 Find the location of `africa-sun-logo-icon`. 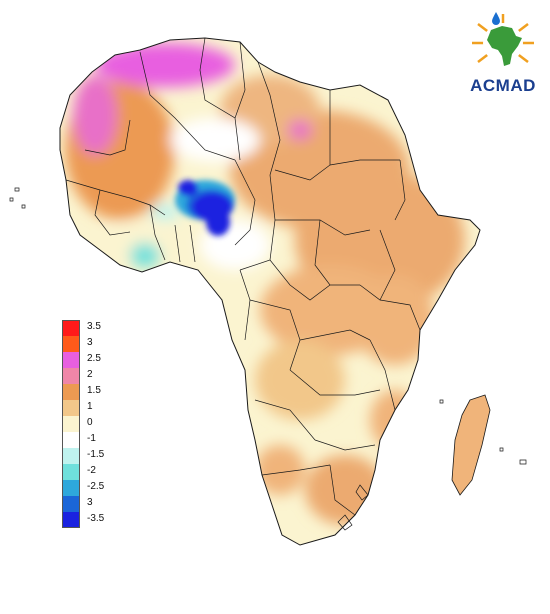

africa-sun-logo-icon is located at coordinates (503, 39).